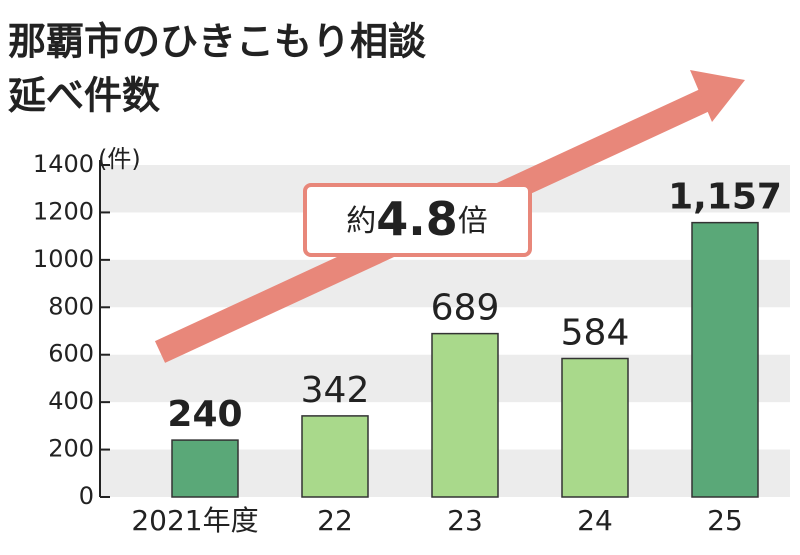 The width and height of the screenshot is (800, 555). I want to click on y-tick-label: 1200, so click(63, 211).